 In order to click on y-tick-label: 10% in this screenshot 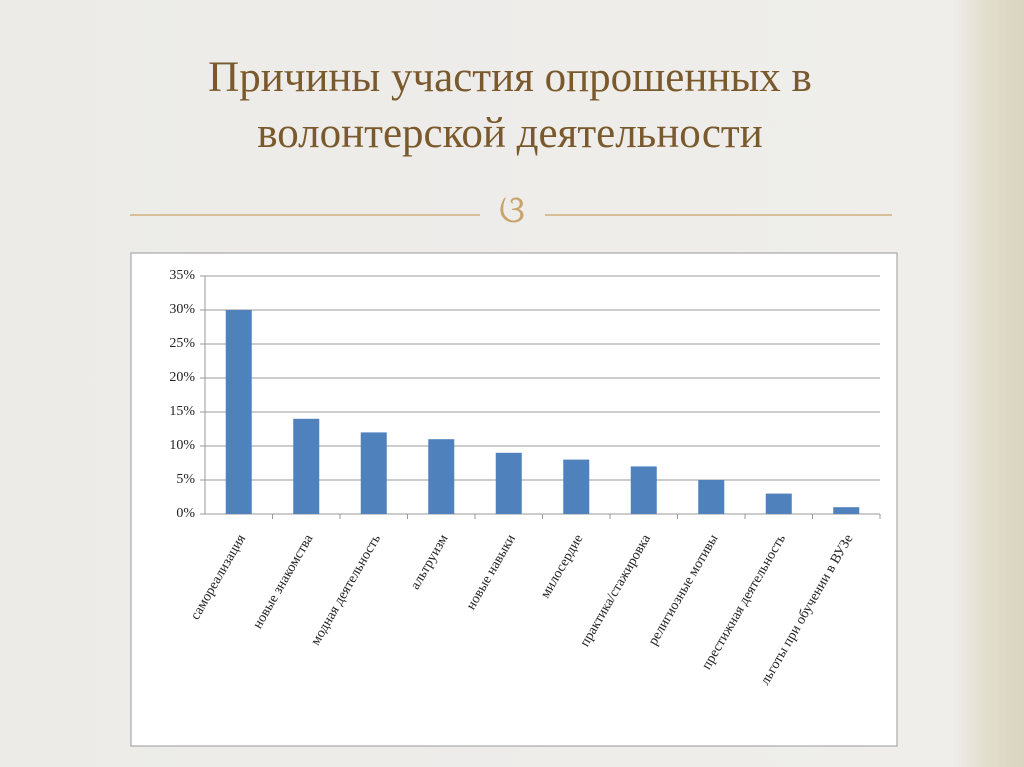, I will do `click(182, 445)`.